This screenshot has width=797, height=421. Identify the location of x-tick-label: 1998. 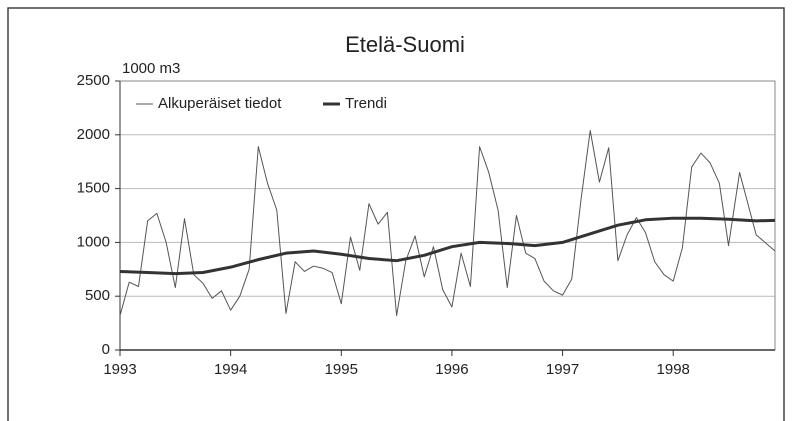
(673, 369).